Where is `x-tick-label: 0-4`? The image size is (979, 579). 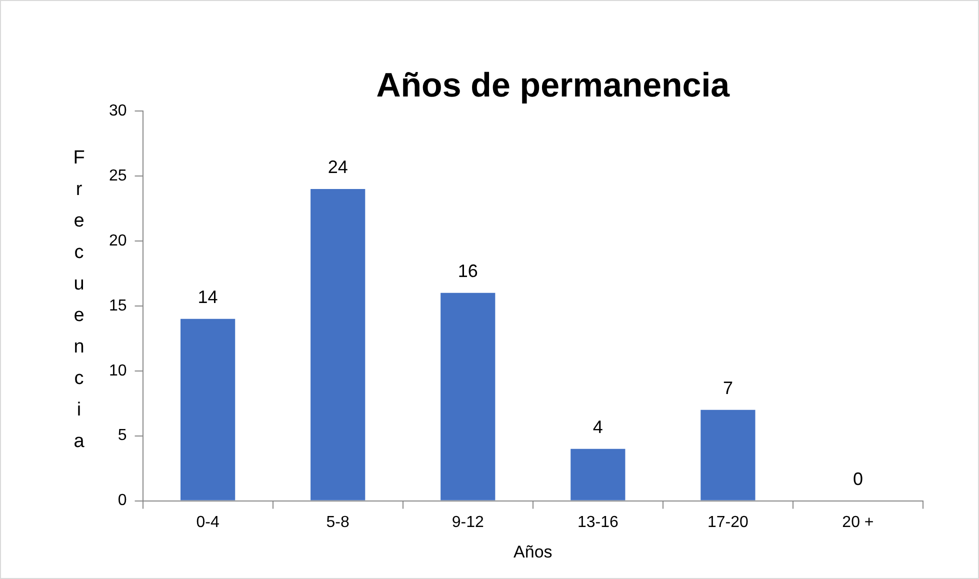
x-tick-label: 0-4 is located at coordinates (208, 522).